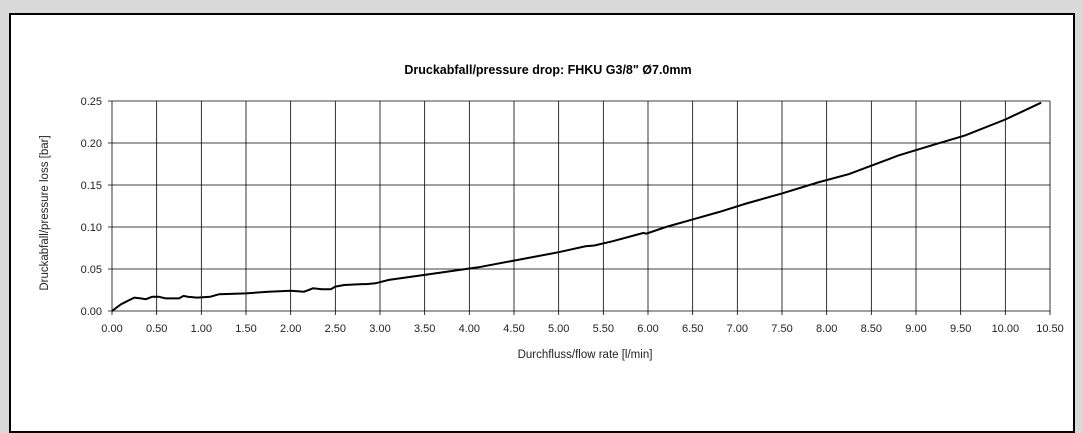 Image resolution: width=1083 pixels, height=433 pixels. Describe the element at coordinates (245, 329) in the screenshot. I see `x-tick-label: 1.50` at that location.